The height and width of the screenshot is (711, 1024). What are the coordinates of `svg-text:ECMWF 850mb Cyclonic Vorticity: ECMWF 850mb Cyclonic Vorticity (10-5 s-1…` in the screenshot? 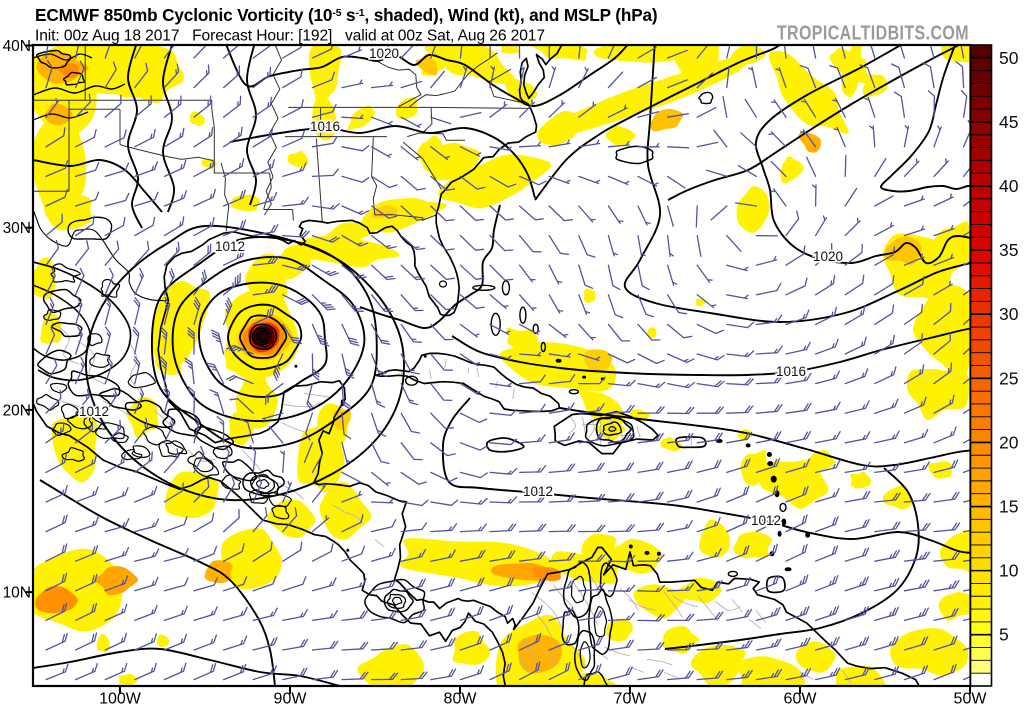 It's located at (346, 15).